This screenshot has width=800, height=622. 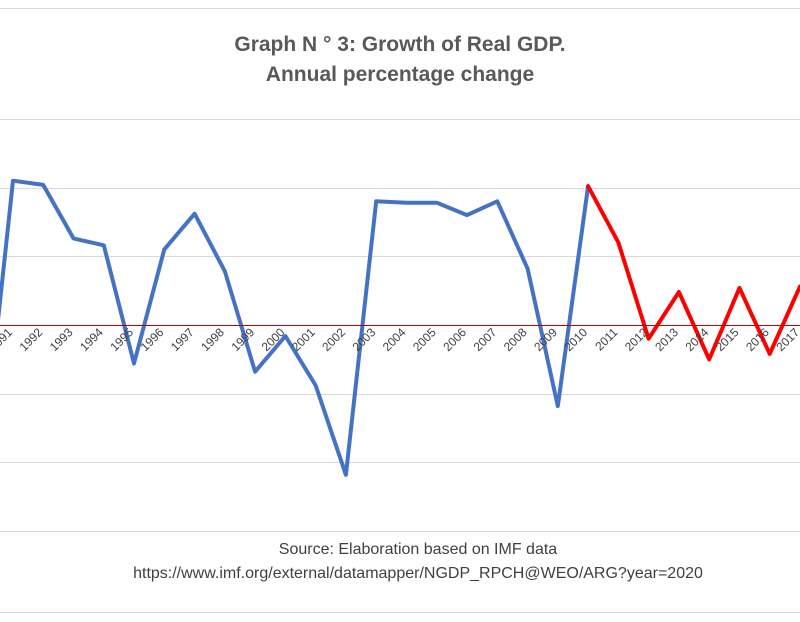 What do you see at coordinates (7, 339) in the screenshot?
I see `x-tick-label: 1991` at bounding box center [7, 339].